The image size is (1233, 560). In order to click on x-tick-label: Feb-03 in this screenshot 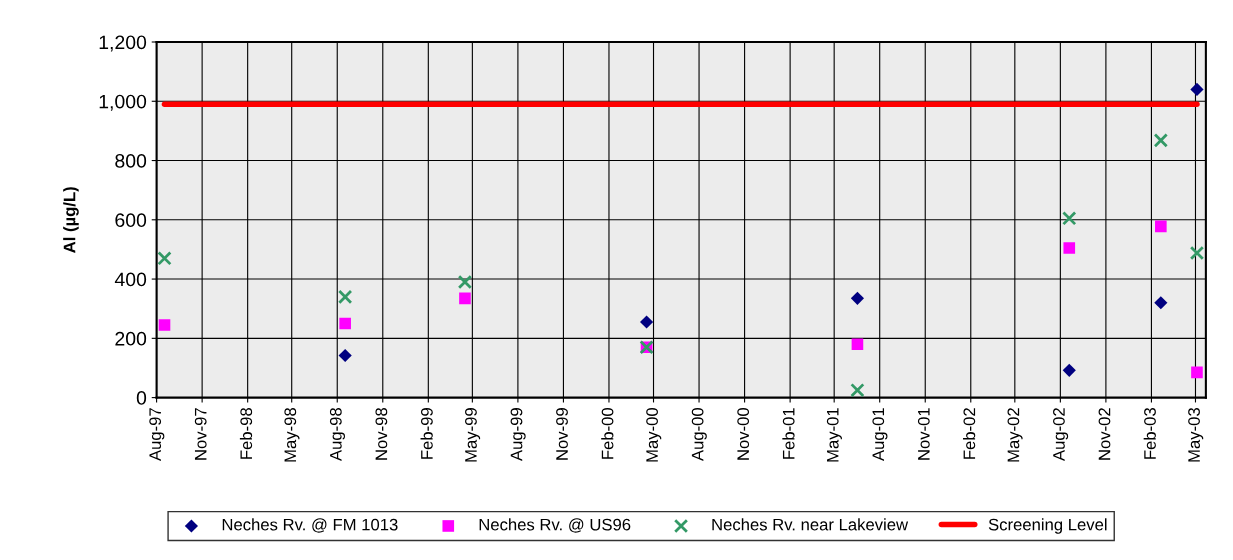, I will do `click(1149, 433)`.